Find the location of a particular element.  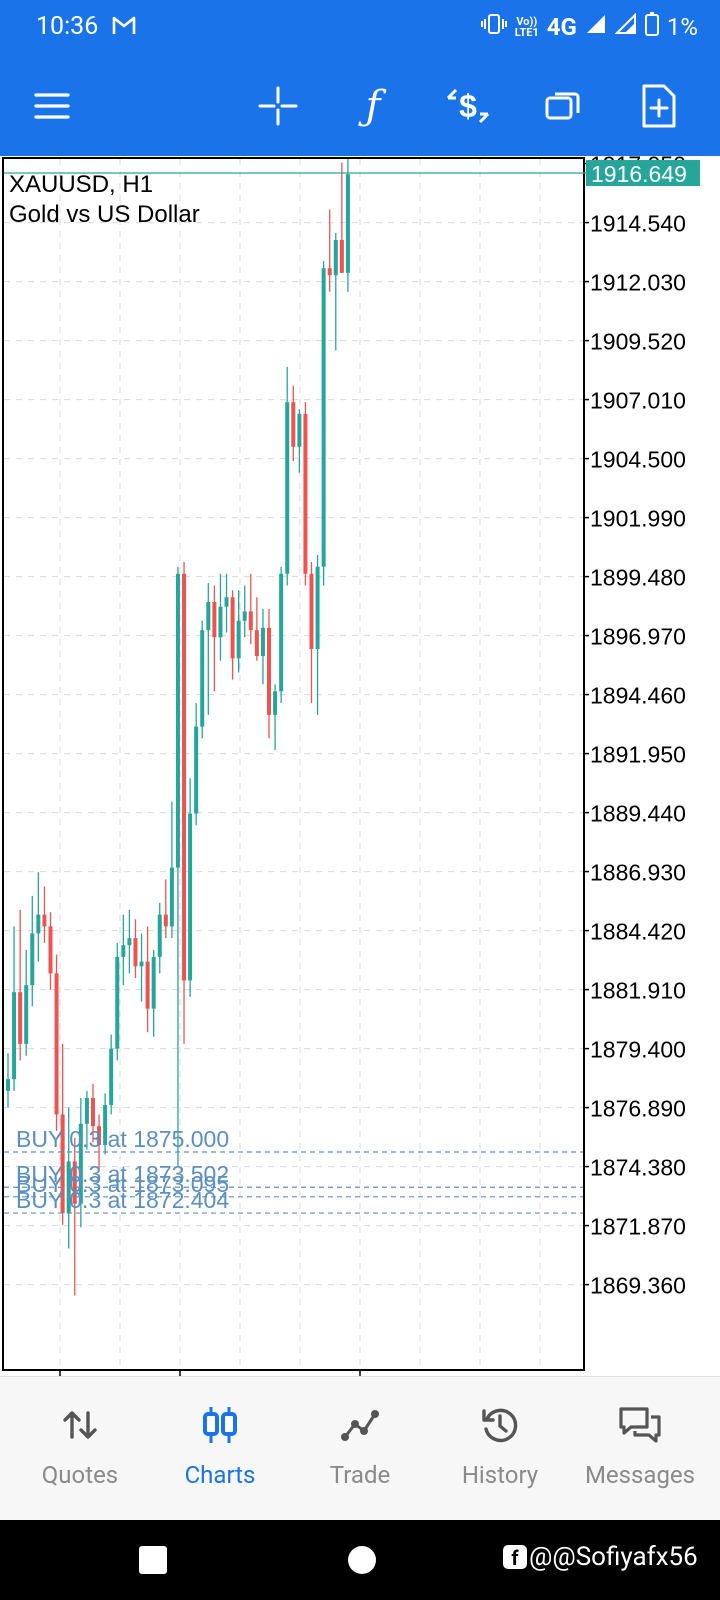

y-tick-label: 1876.890 is located at coordinates (638, 1109).